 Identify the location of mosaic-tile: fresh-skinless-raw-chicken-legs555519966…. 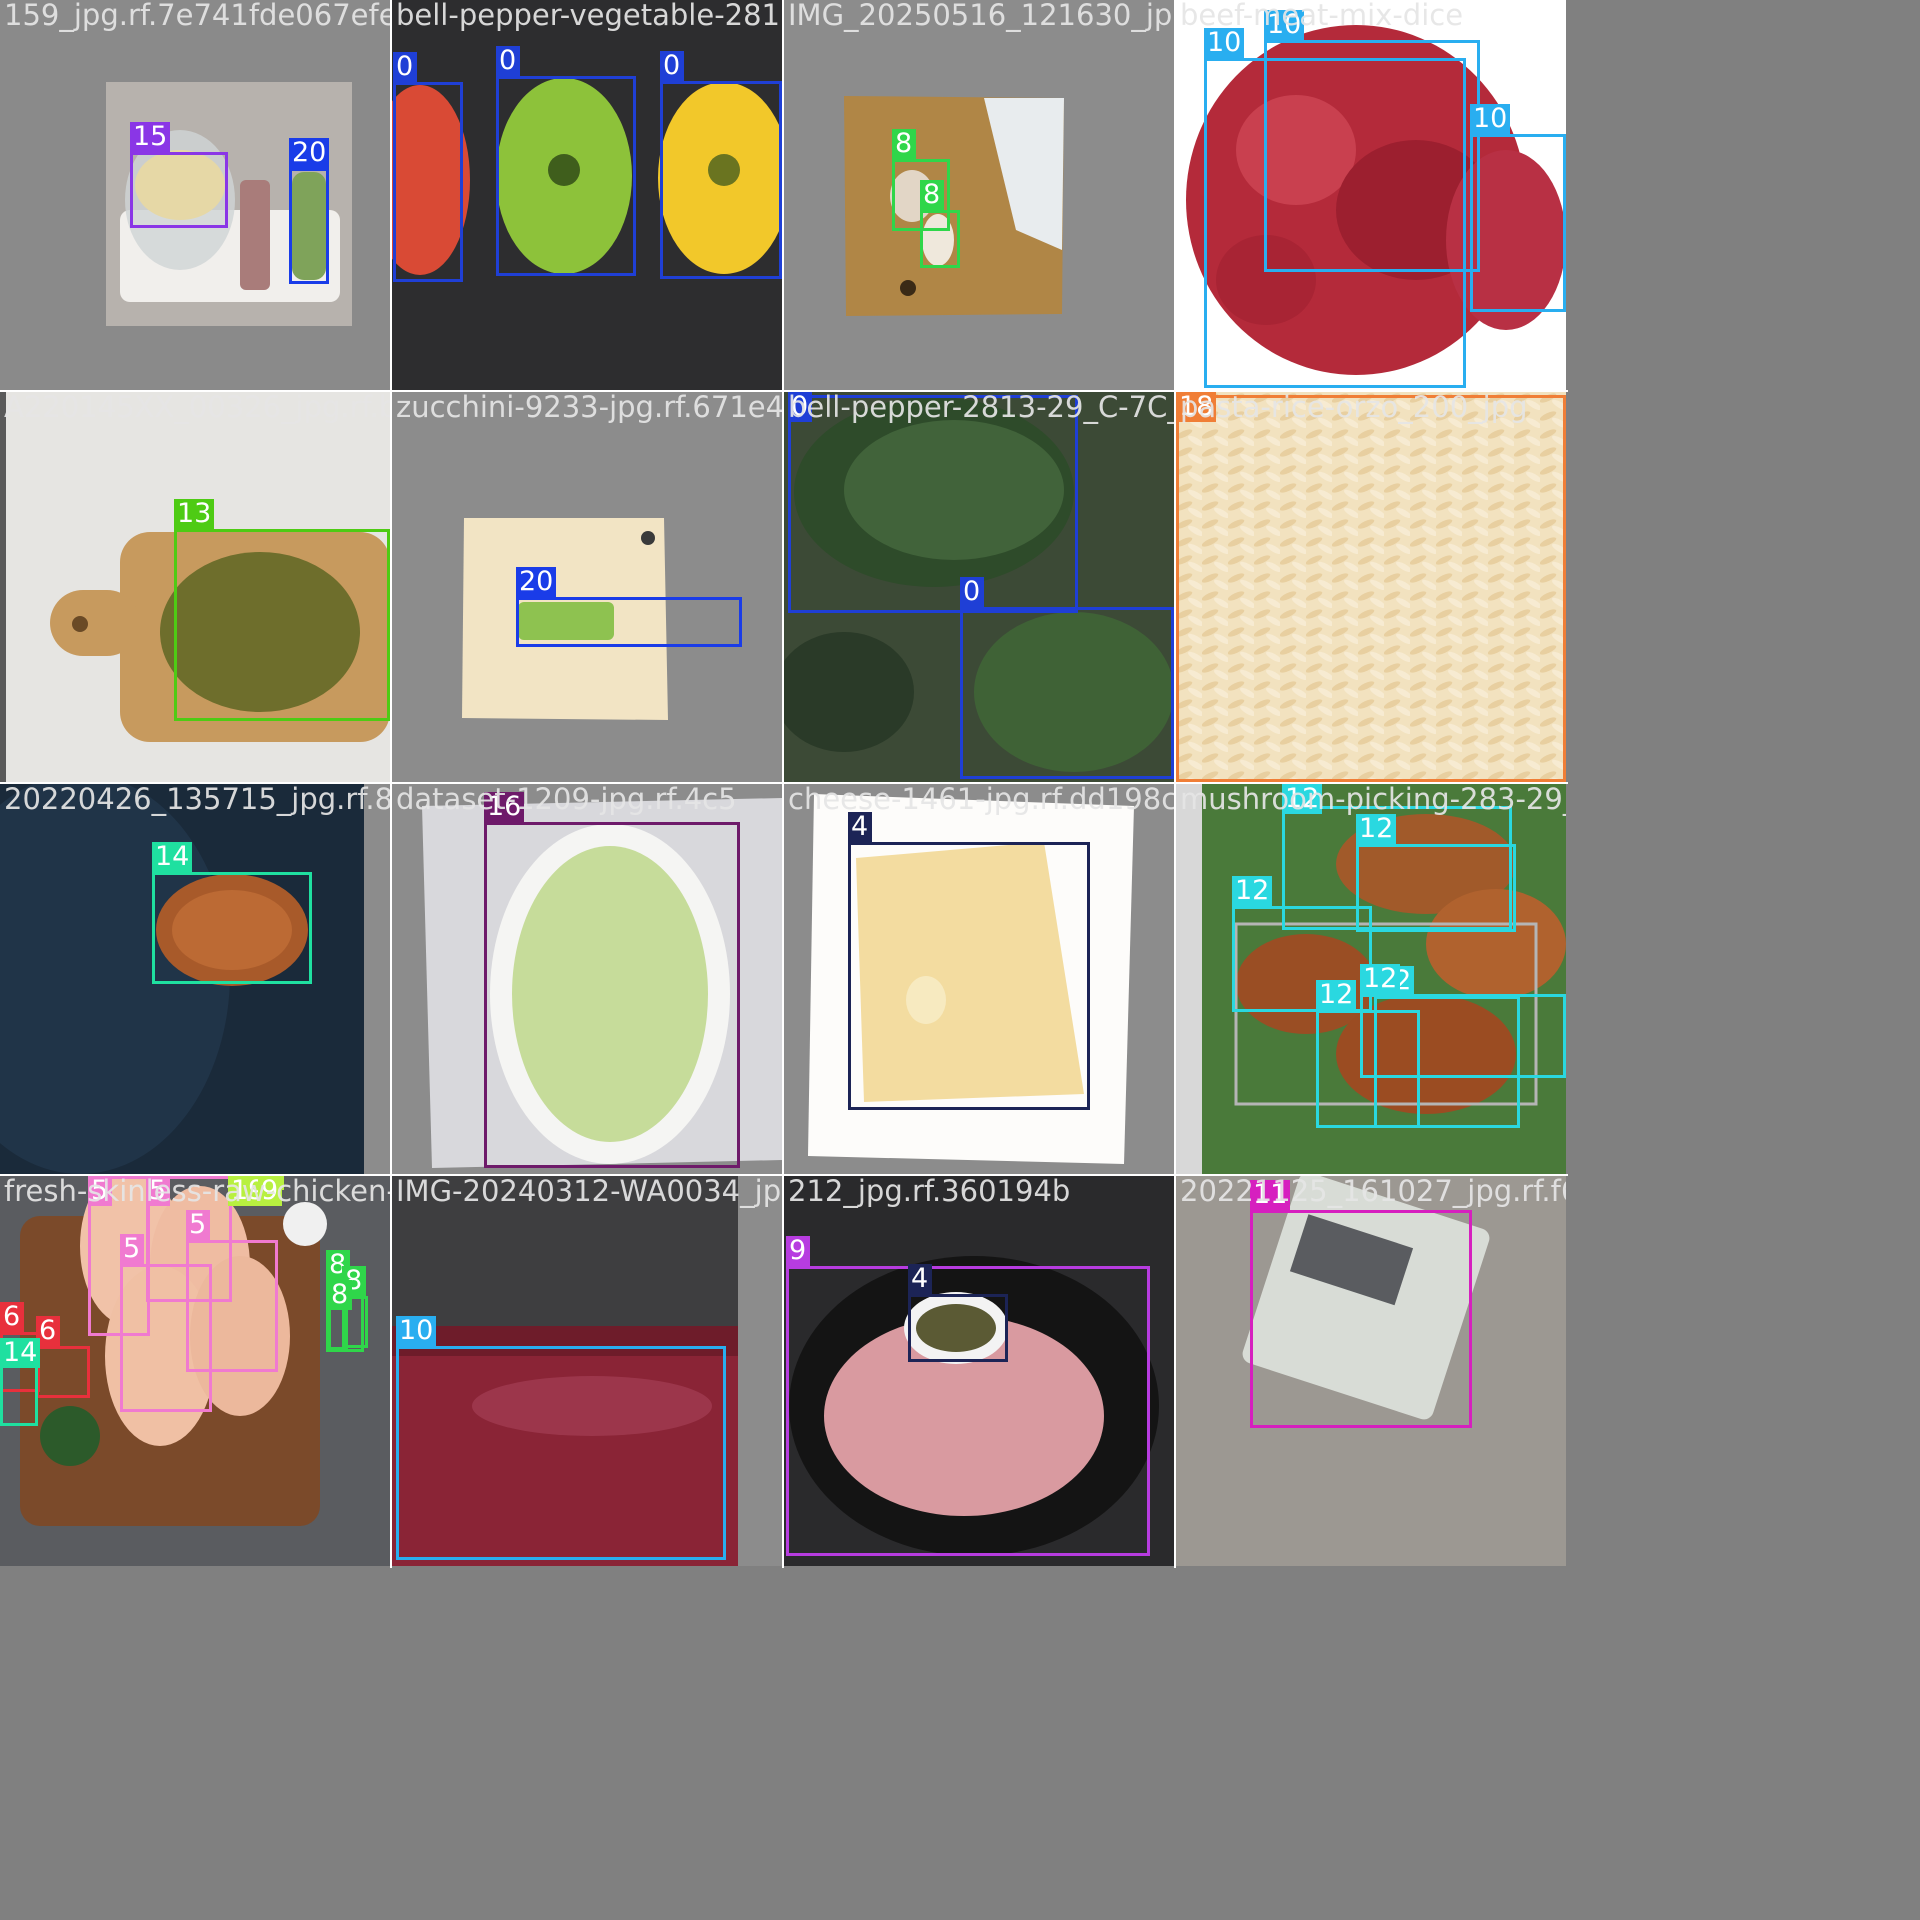
(195, 1371).